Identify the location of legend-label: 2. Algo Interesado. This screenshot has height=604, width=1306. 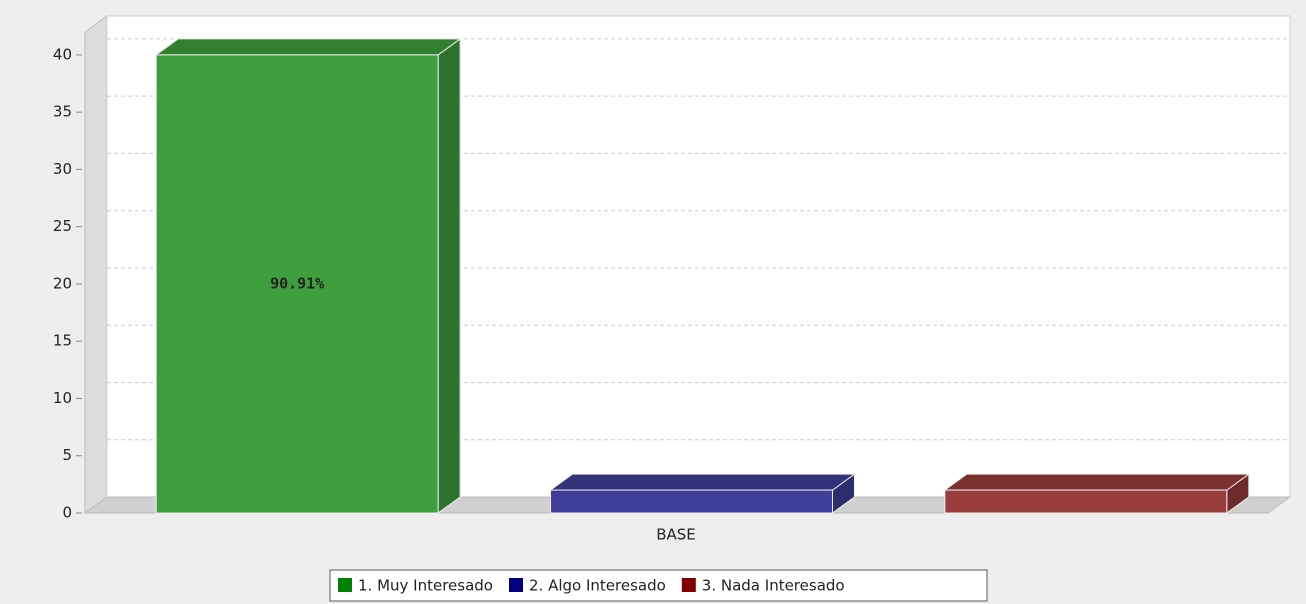
(597, 586).